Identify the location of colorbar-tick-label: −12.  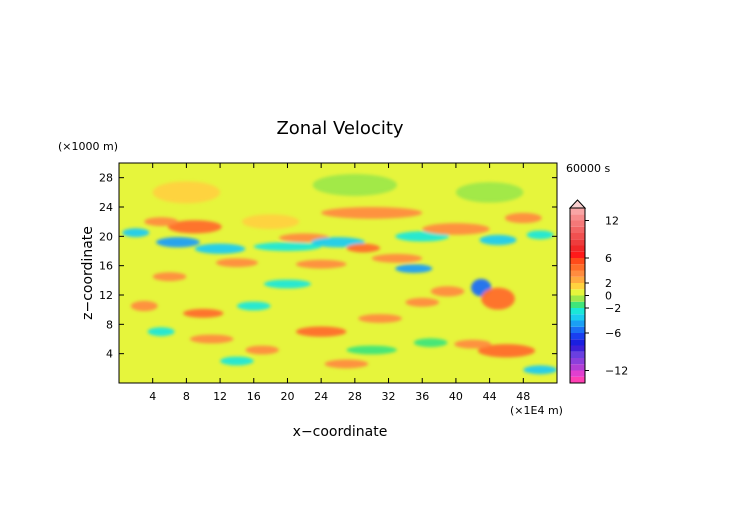
(616, 371).